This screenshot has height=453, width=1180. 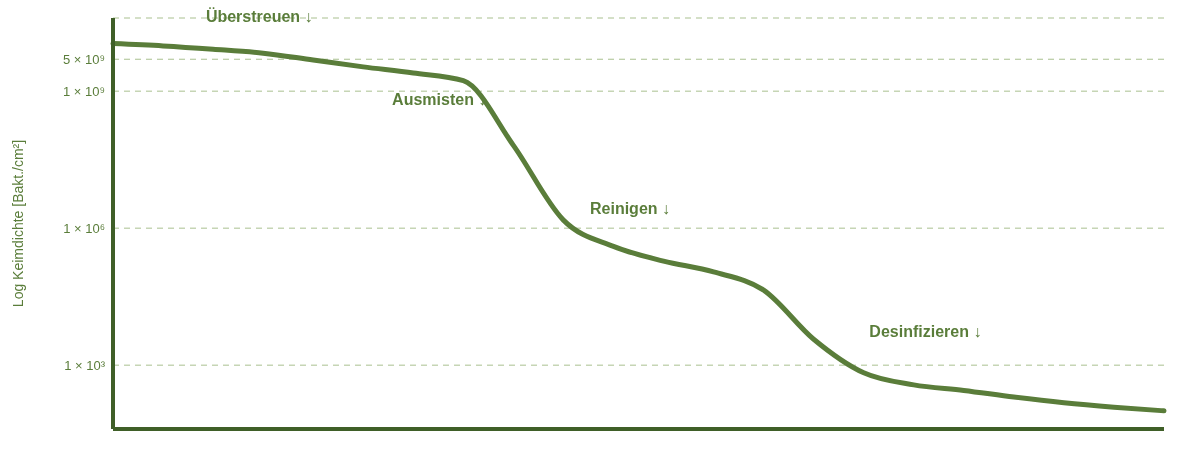 What do you see at coordinates (84, 228) in the screenshot?
I see `y-tick-label: 1 × 10⁶` at bounding box center [84, 228].